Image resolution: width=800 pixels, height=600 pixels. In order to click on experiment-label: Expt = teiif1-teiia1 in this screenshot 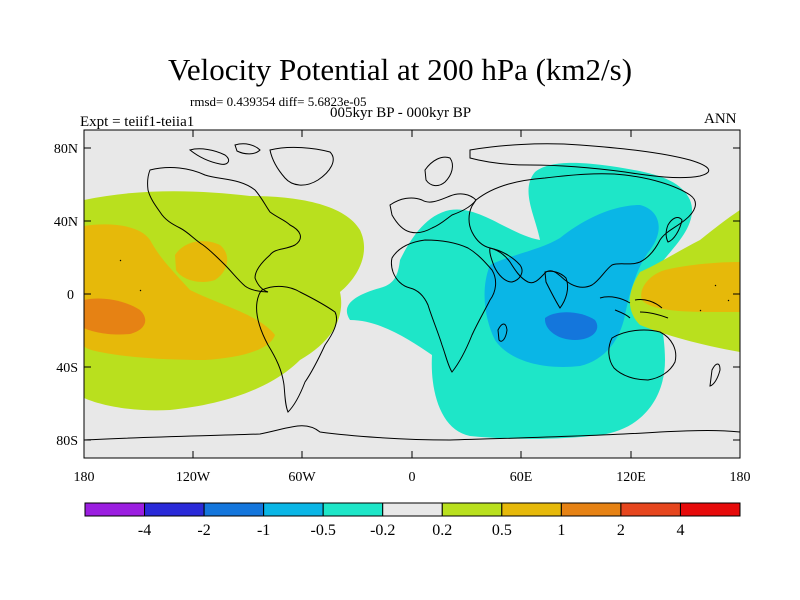, I will do `click(137, 122)`.